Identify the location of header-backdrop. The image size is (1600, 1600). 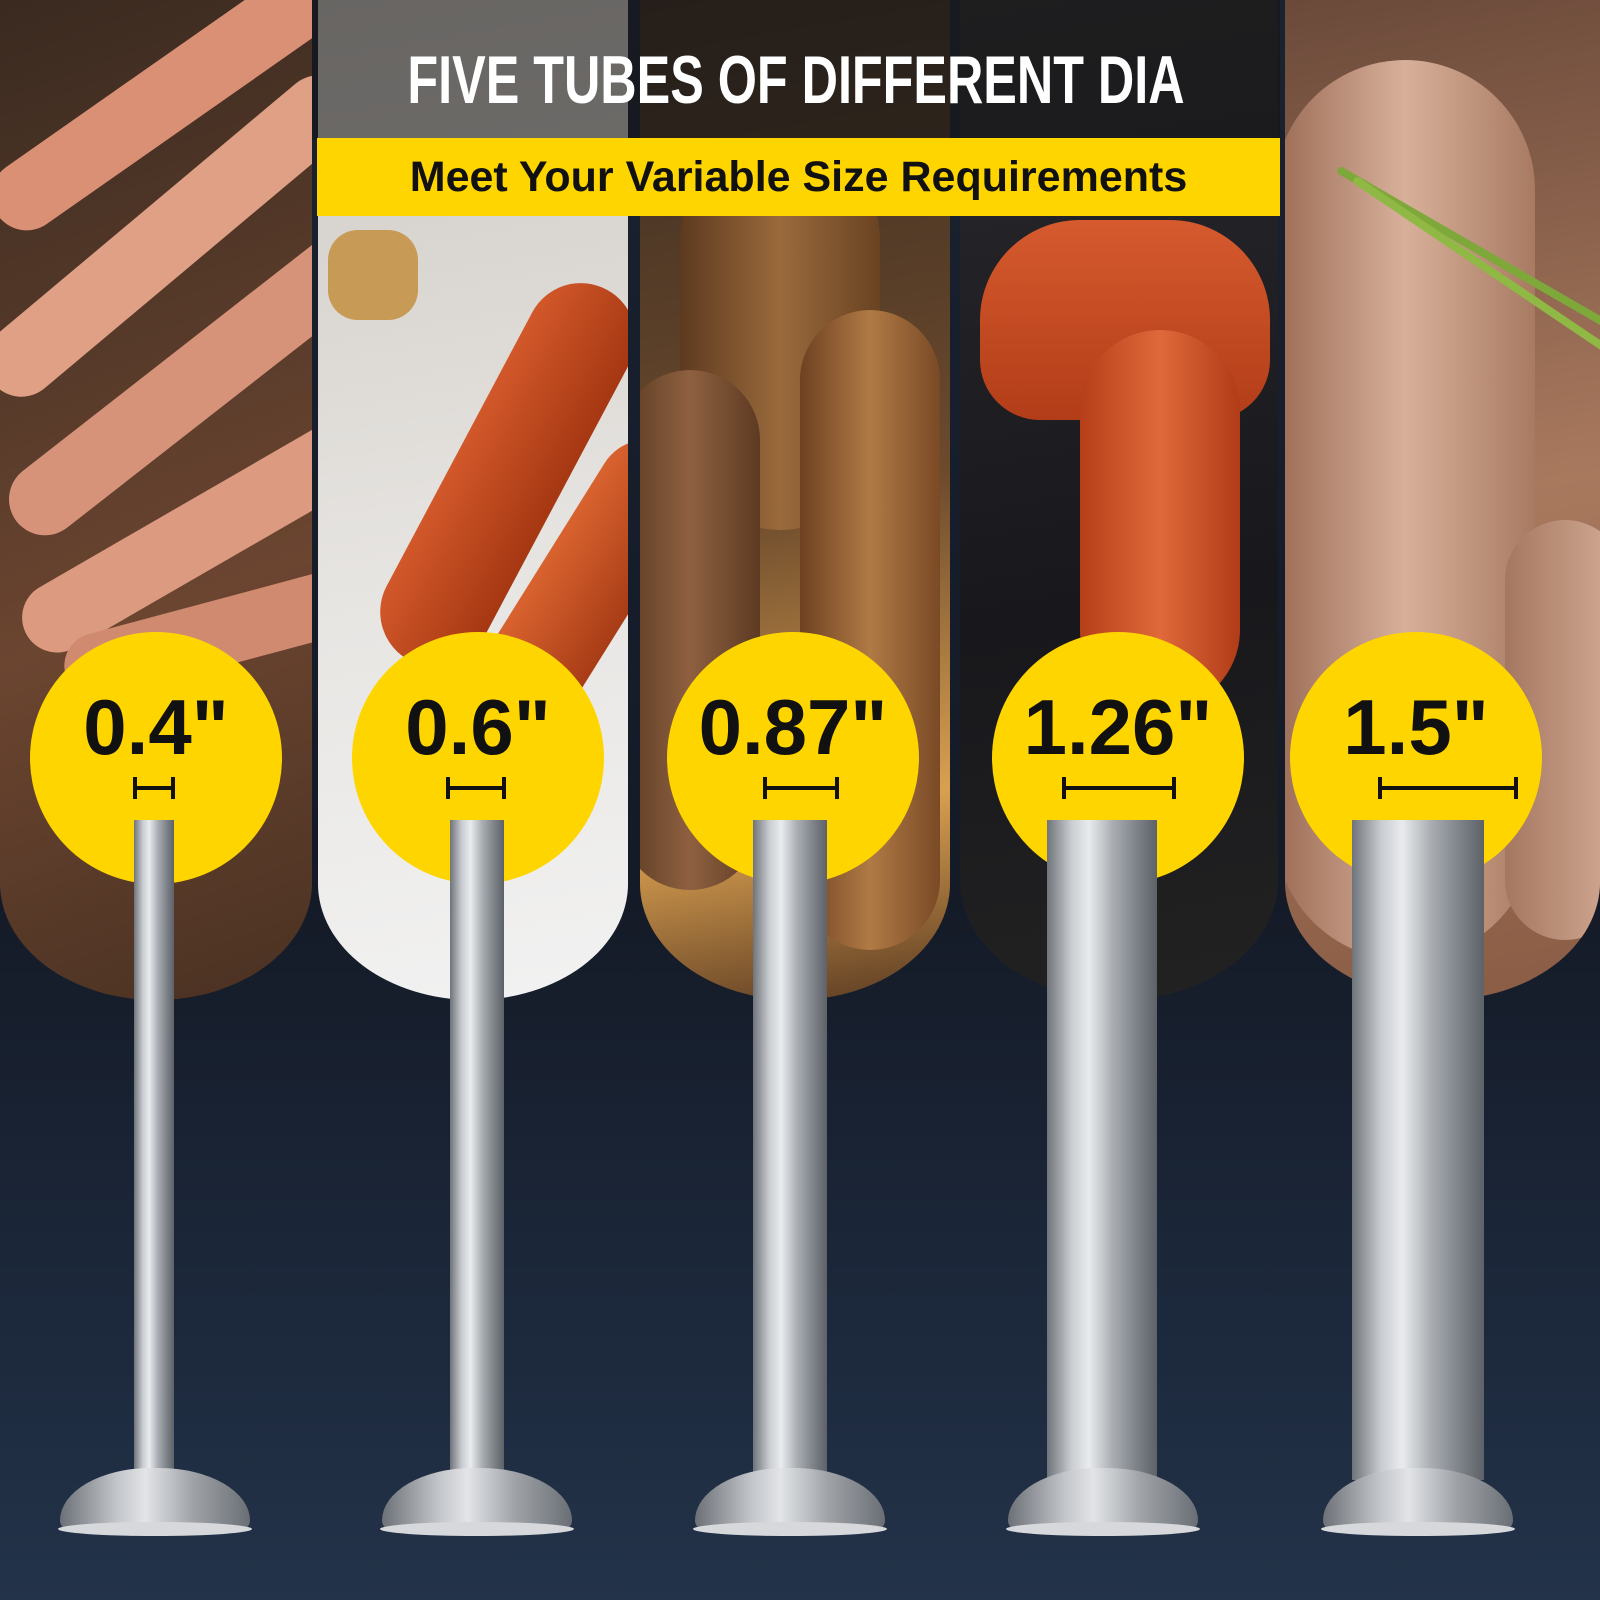
(796, 70).